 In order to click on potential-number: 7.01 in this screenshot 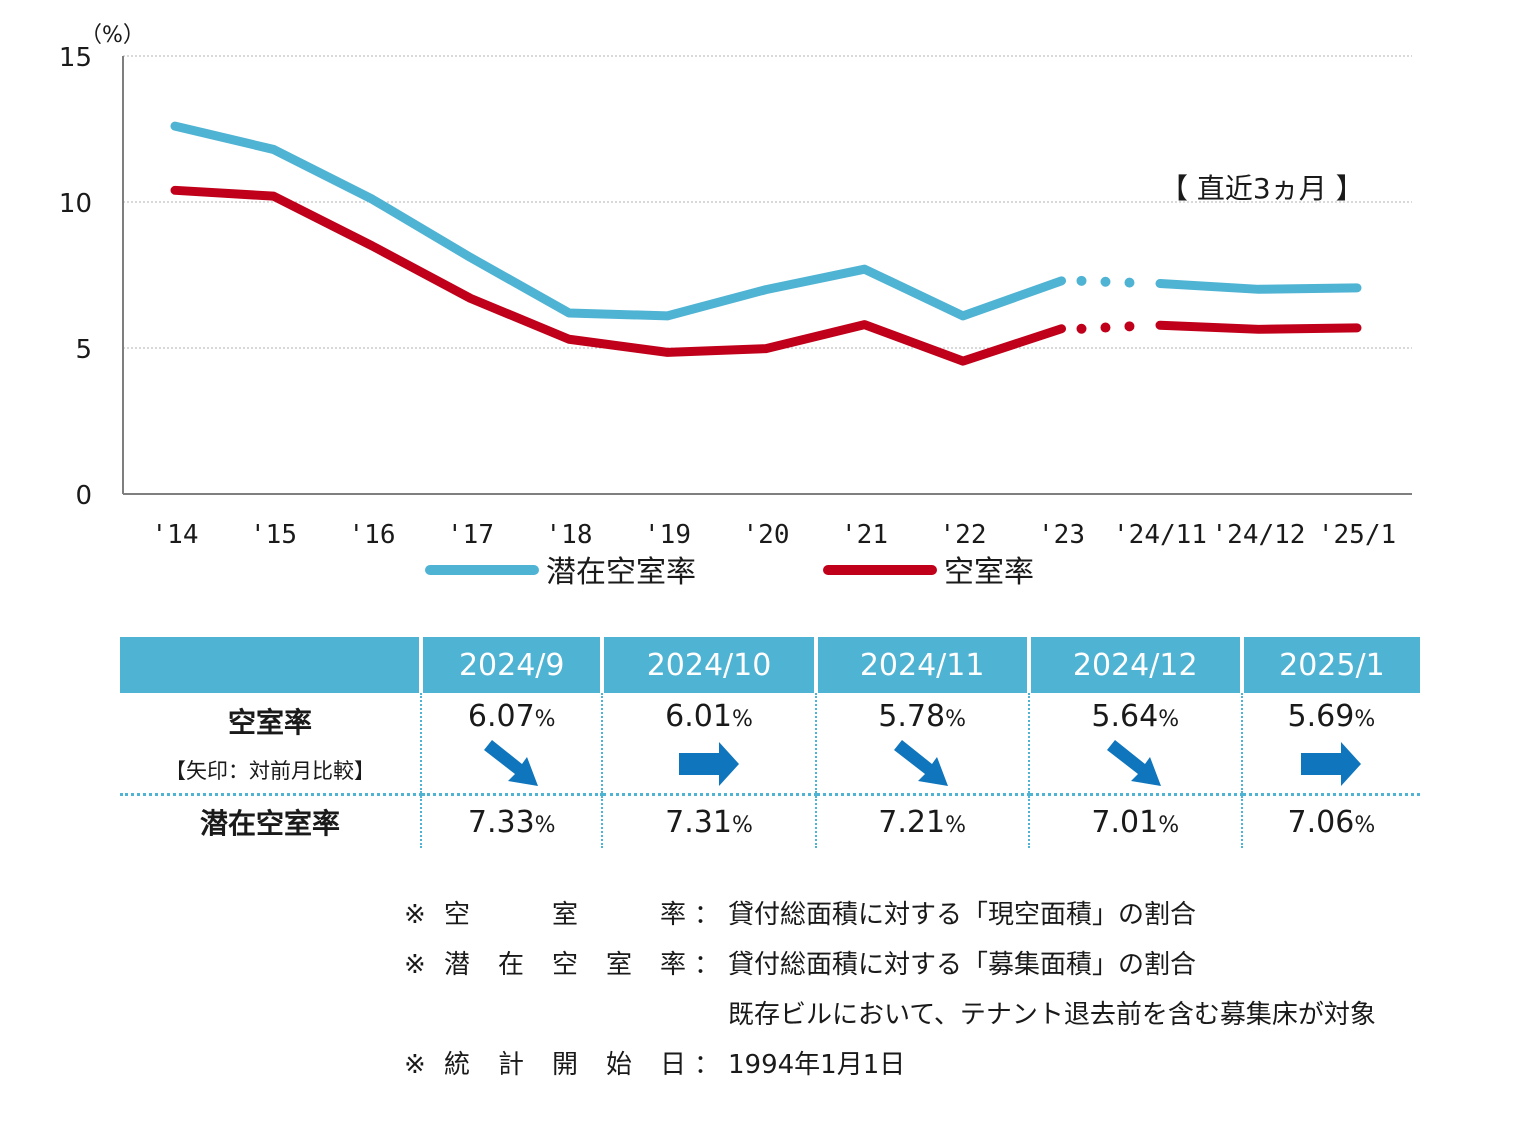, I will do `click(1125, 822)`.